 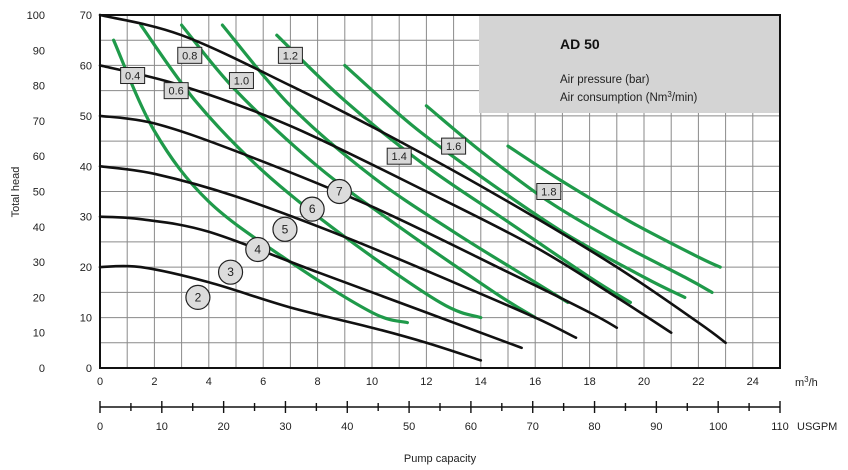 I want to click on pressure-label-text: 5, so click(x=285, y=229).